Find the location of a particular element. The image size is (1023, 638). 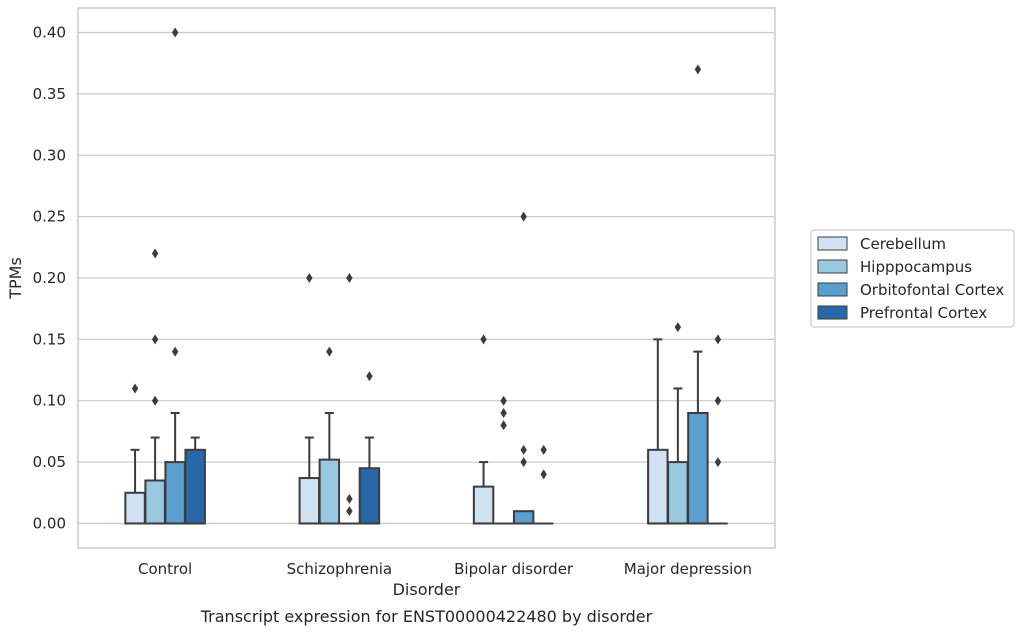

y-tick-label: 0.10 is located at coordinates (49, 401).